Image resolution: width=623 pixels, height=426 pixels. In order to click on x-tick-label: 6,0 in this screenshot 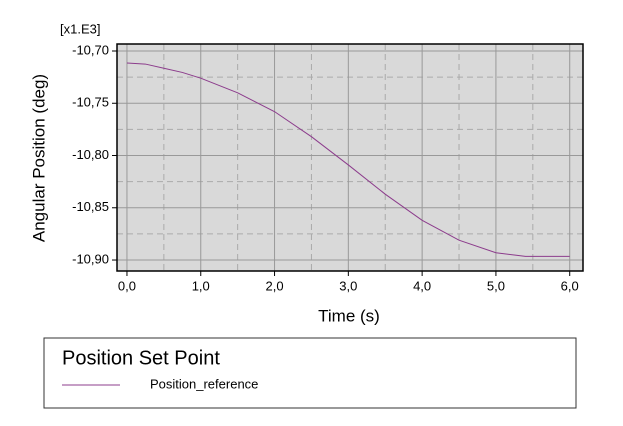, I will do `click(570, 285)`.